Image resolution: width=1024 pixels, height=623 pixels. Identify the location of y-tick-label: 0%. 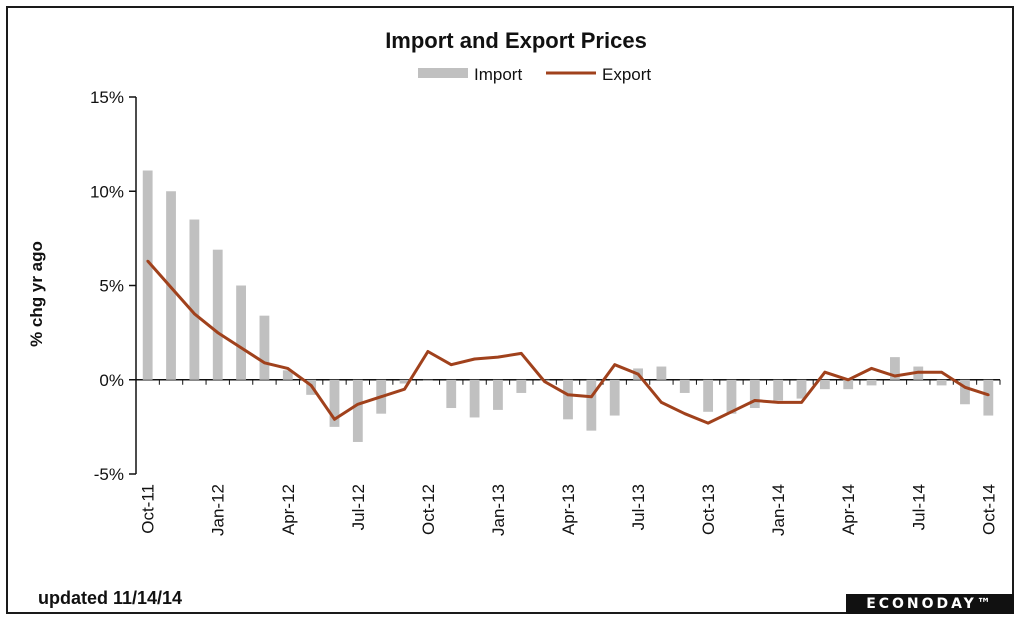
(111, 380).